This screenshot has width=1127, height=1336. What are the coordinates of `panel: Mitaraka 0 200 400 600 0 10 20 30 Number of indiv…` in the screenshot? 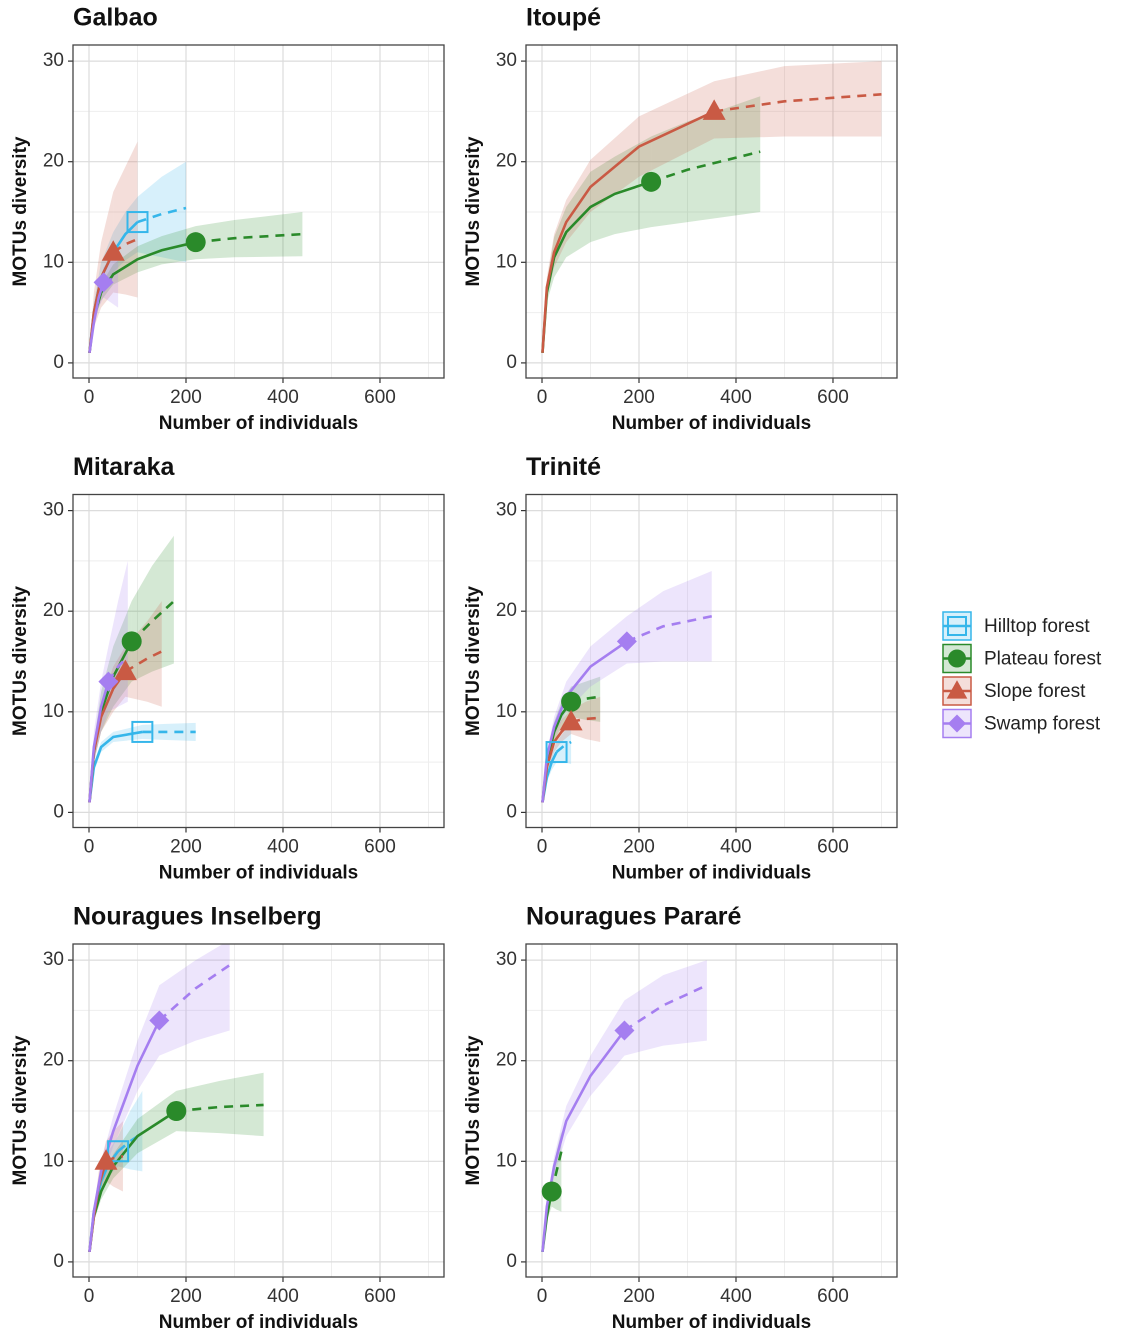 It's located at (227, 668).